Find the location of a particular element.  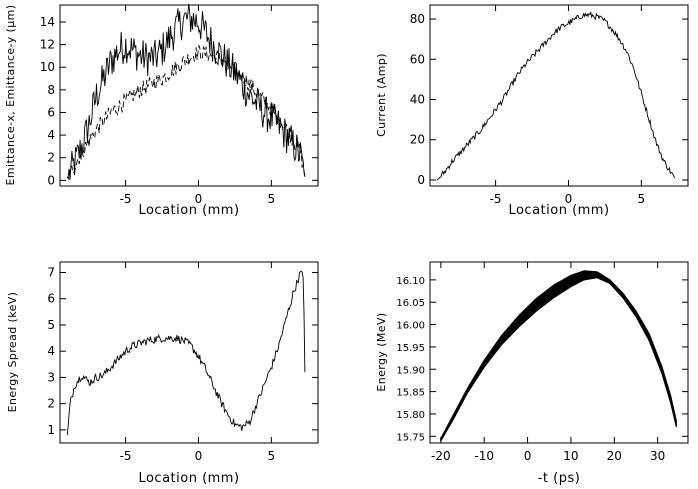

phase-space-band is located at coordinates (558, 356).